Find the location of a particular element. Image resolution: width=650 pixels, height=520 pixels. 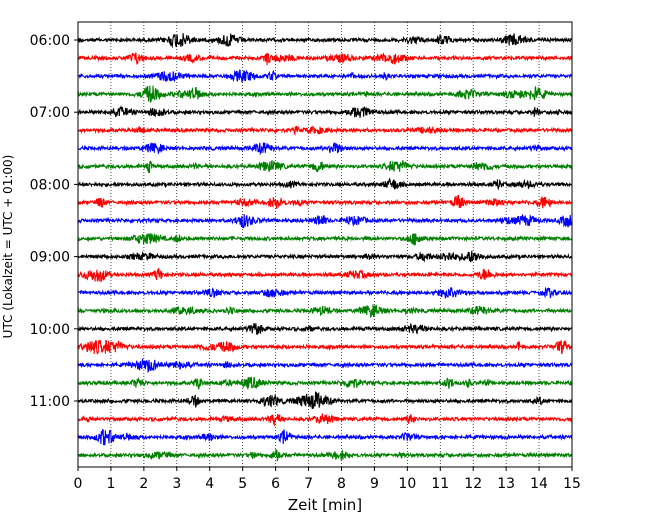

x-tick-label-0: 0 is located at coordinates (78, 484).